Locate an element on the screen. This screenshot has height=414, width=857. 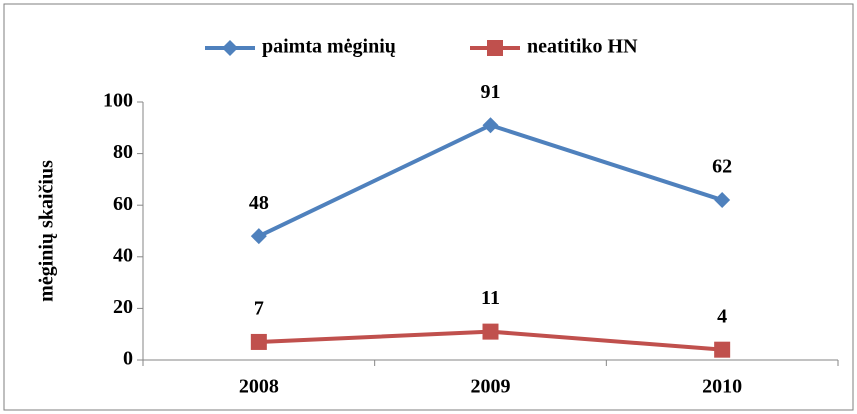
y-tick-label: 20 is located at coordinates (123, 307).